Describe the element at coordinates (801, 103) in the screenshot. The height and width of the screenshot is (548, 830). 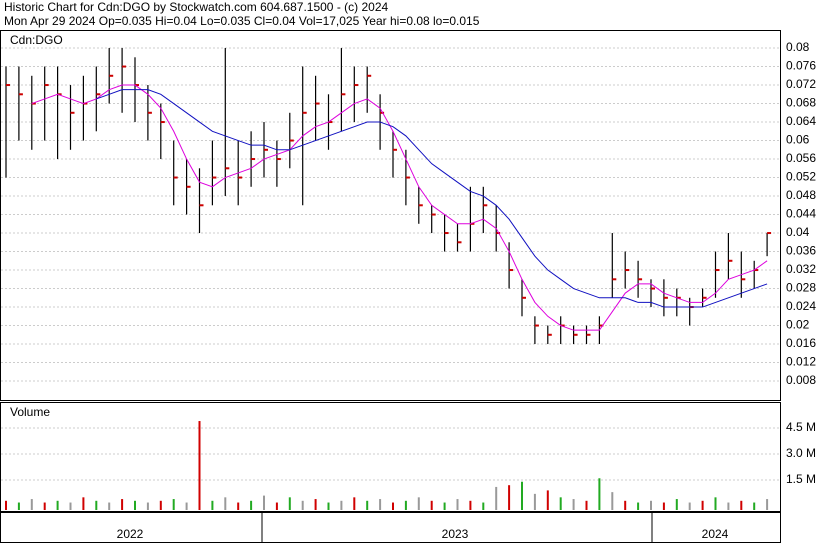
I see `y-tick-label: 0.068` at that location.